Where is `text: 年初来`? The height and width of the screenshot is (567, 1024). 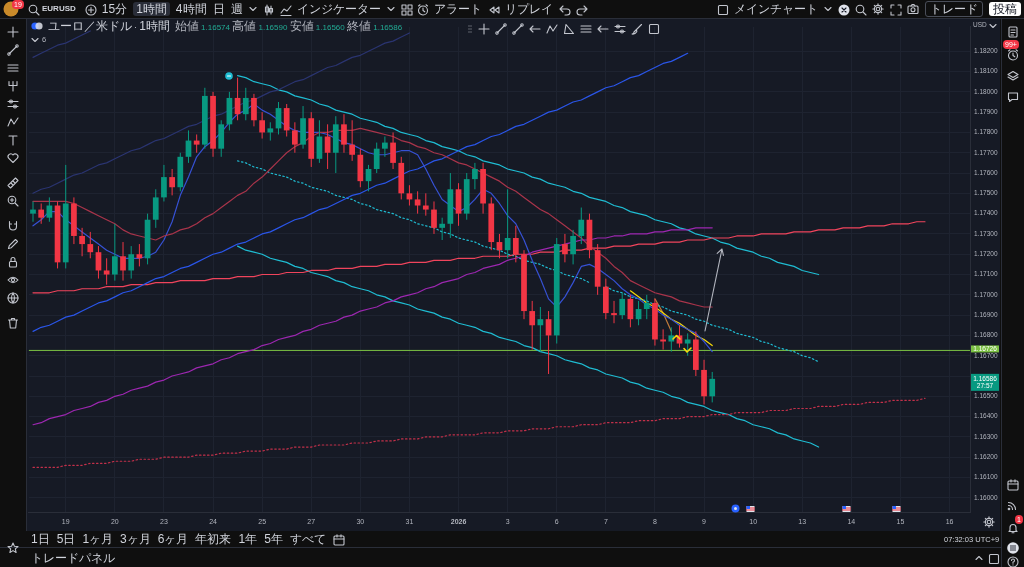
text: 年初来 is located at coordinates (213, 539).